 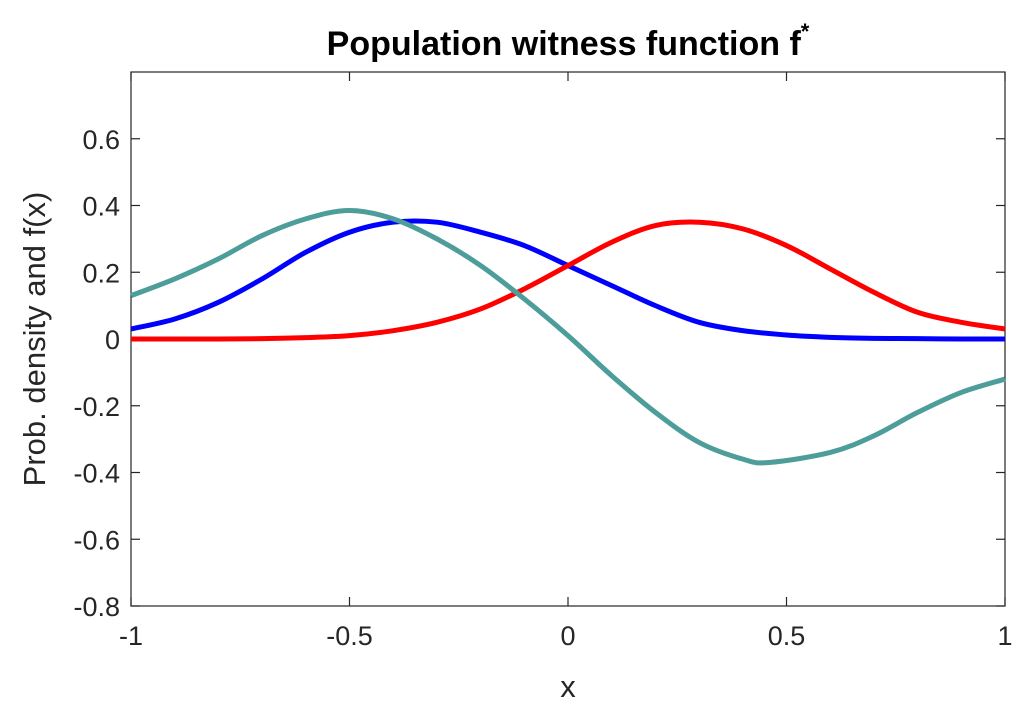 I want to click on y-tick-label: -0.2, so click(x=96, y=407).